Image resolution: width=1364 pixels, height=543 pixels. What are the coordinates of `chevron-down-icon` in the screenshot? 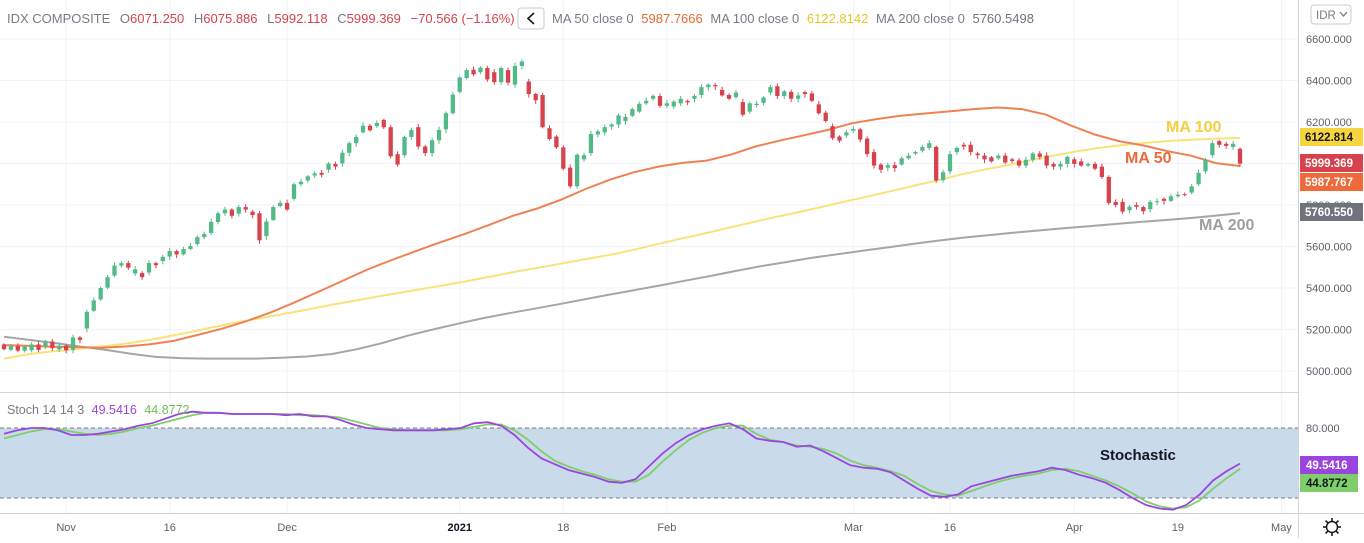 It's located at (1343, 14).